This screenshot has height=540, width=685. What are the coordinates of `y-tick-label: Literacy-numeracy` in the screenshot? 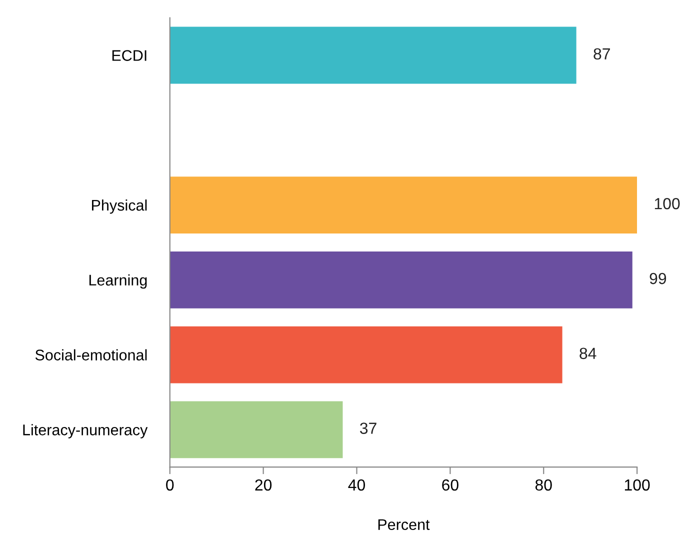 It's located at (85, 431).